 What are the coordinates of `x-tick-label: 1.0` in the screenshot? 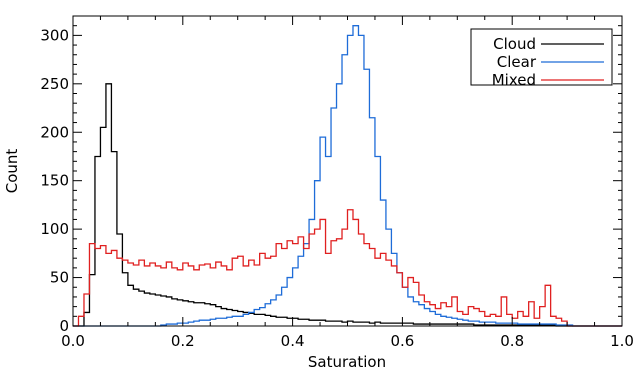 It's located at (622, 341).